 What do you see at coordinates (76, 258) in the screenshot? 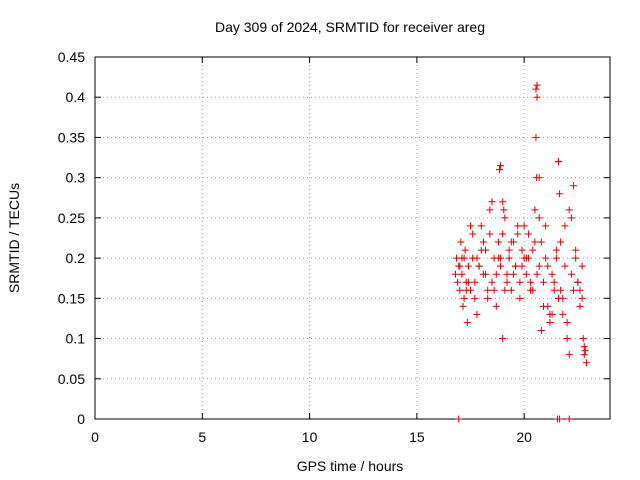
I see `y-tick-label: 0.2` at bounding box center [76, 258].